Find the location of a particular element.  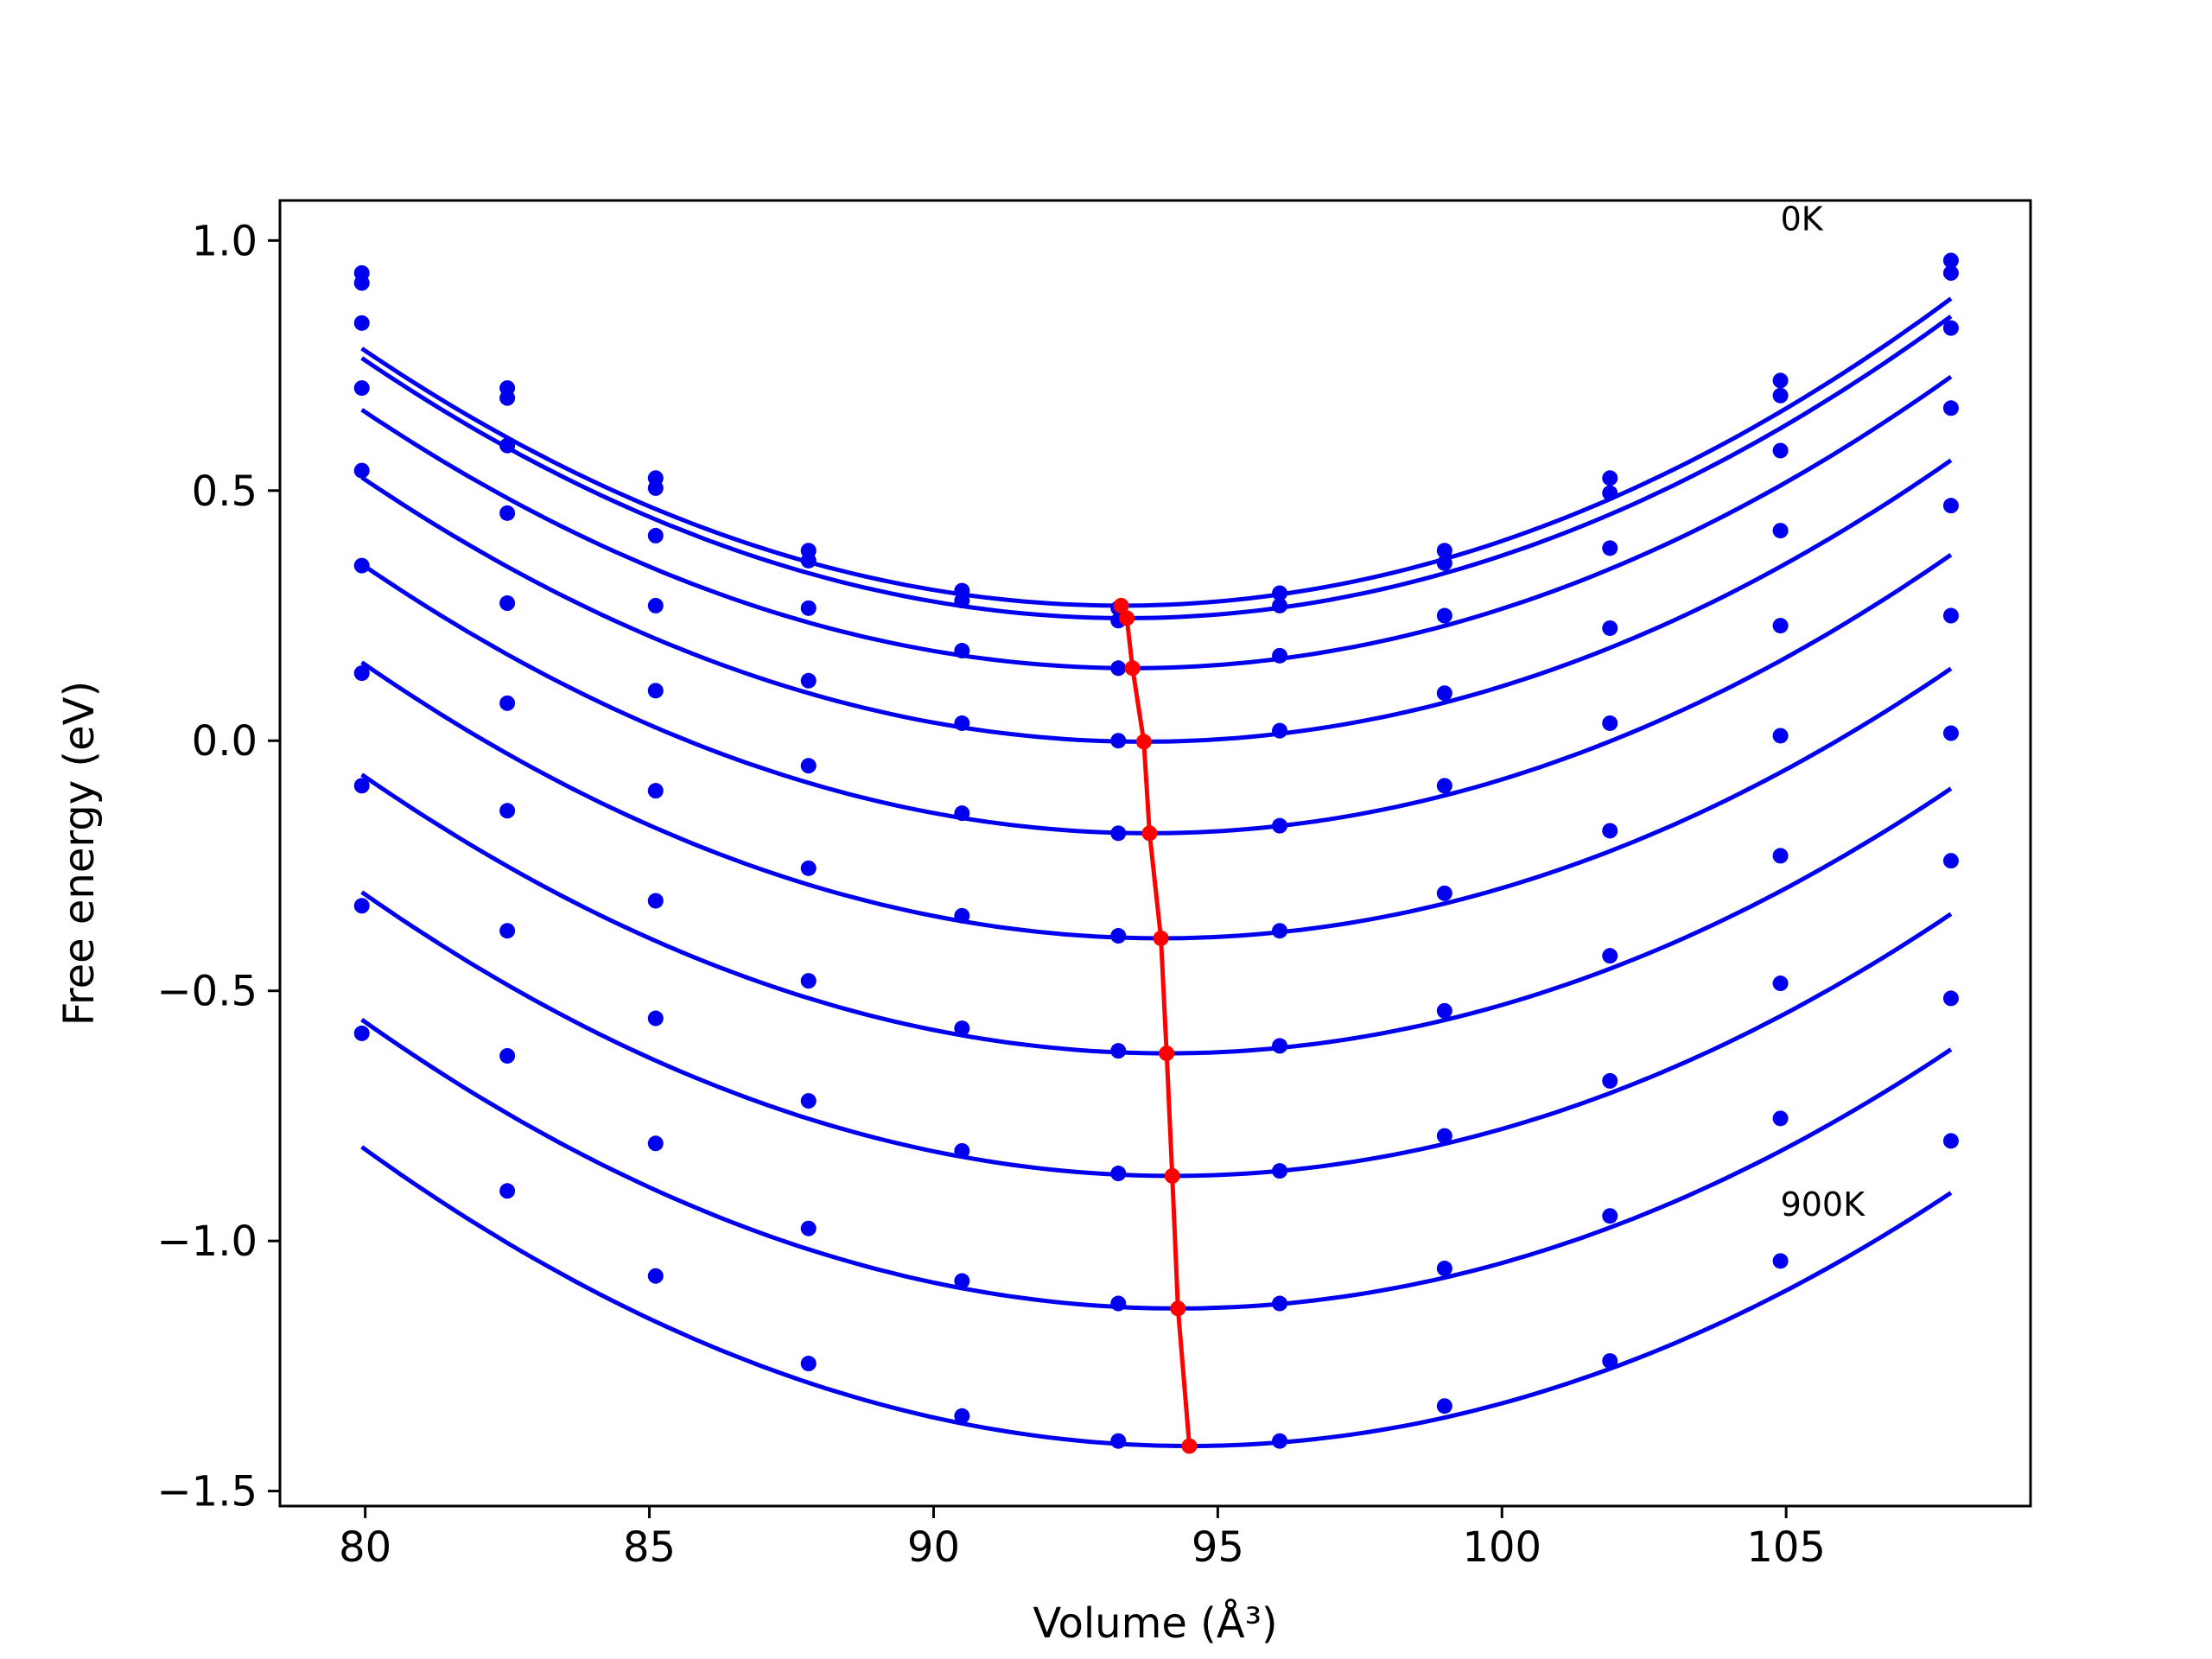

y-tick-label: 0.0 is located at coordinates (224, 741).